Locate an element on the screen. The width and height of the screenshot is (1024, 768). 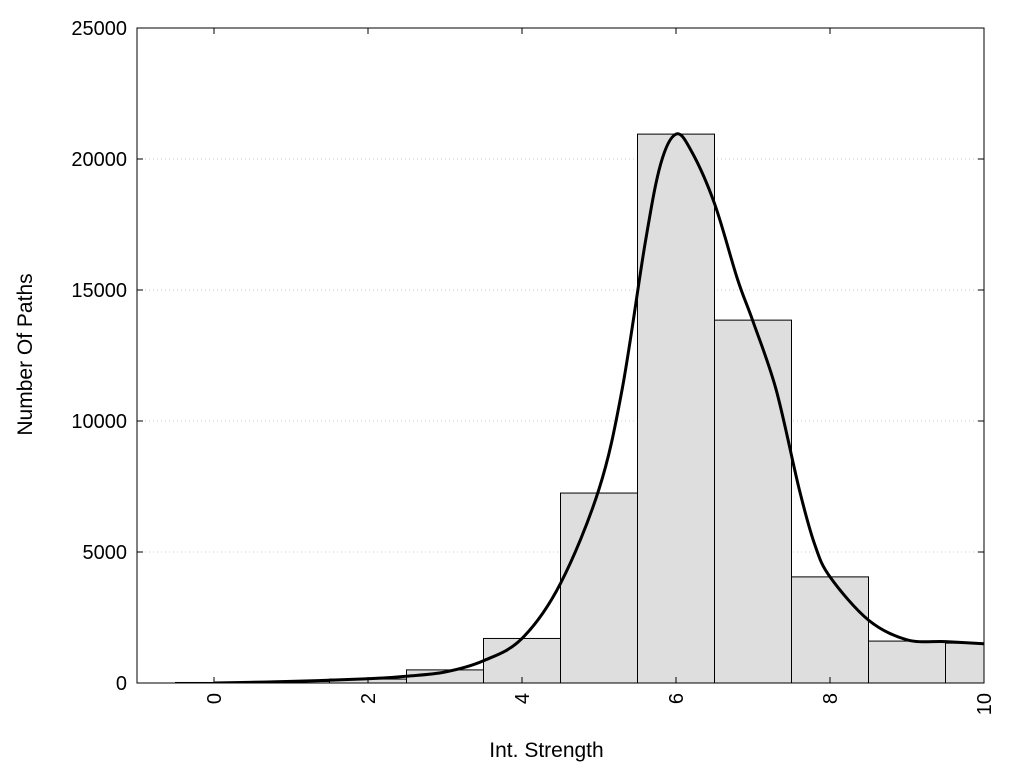
y-axis-label: Number Of Paths is located at coordinates (25, 354).